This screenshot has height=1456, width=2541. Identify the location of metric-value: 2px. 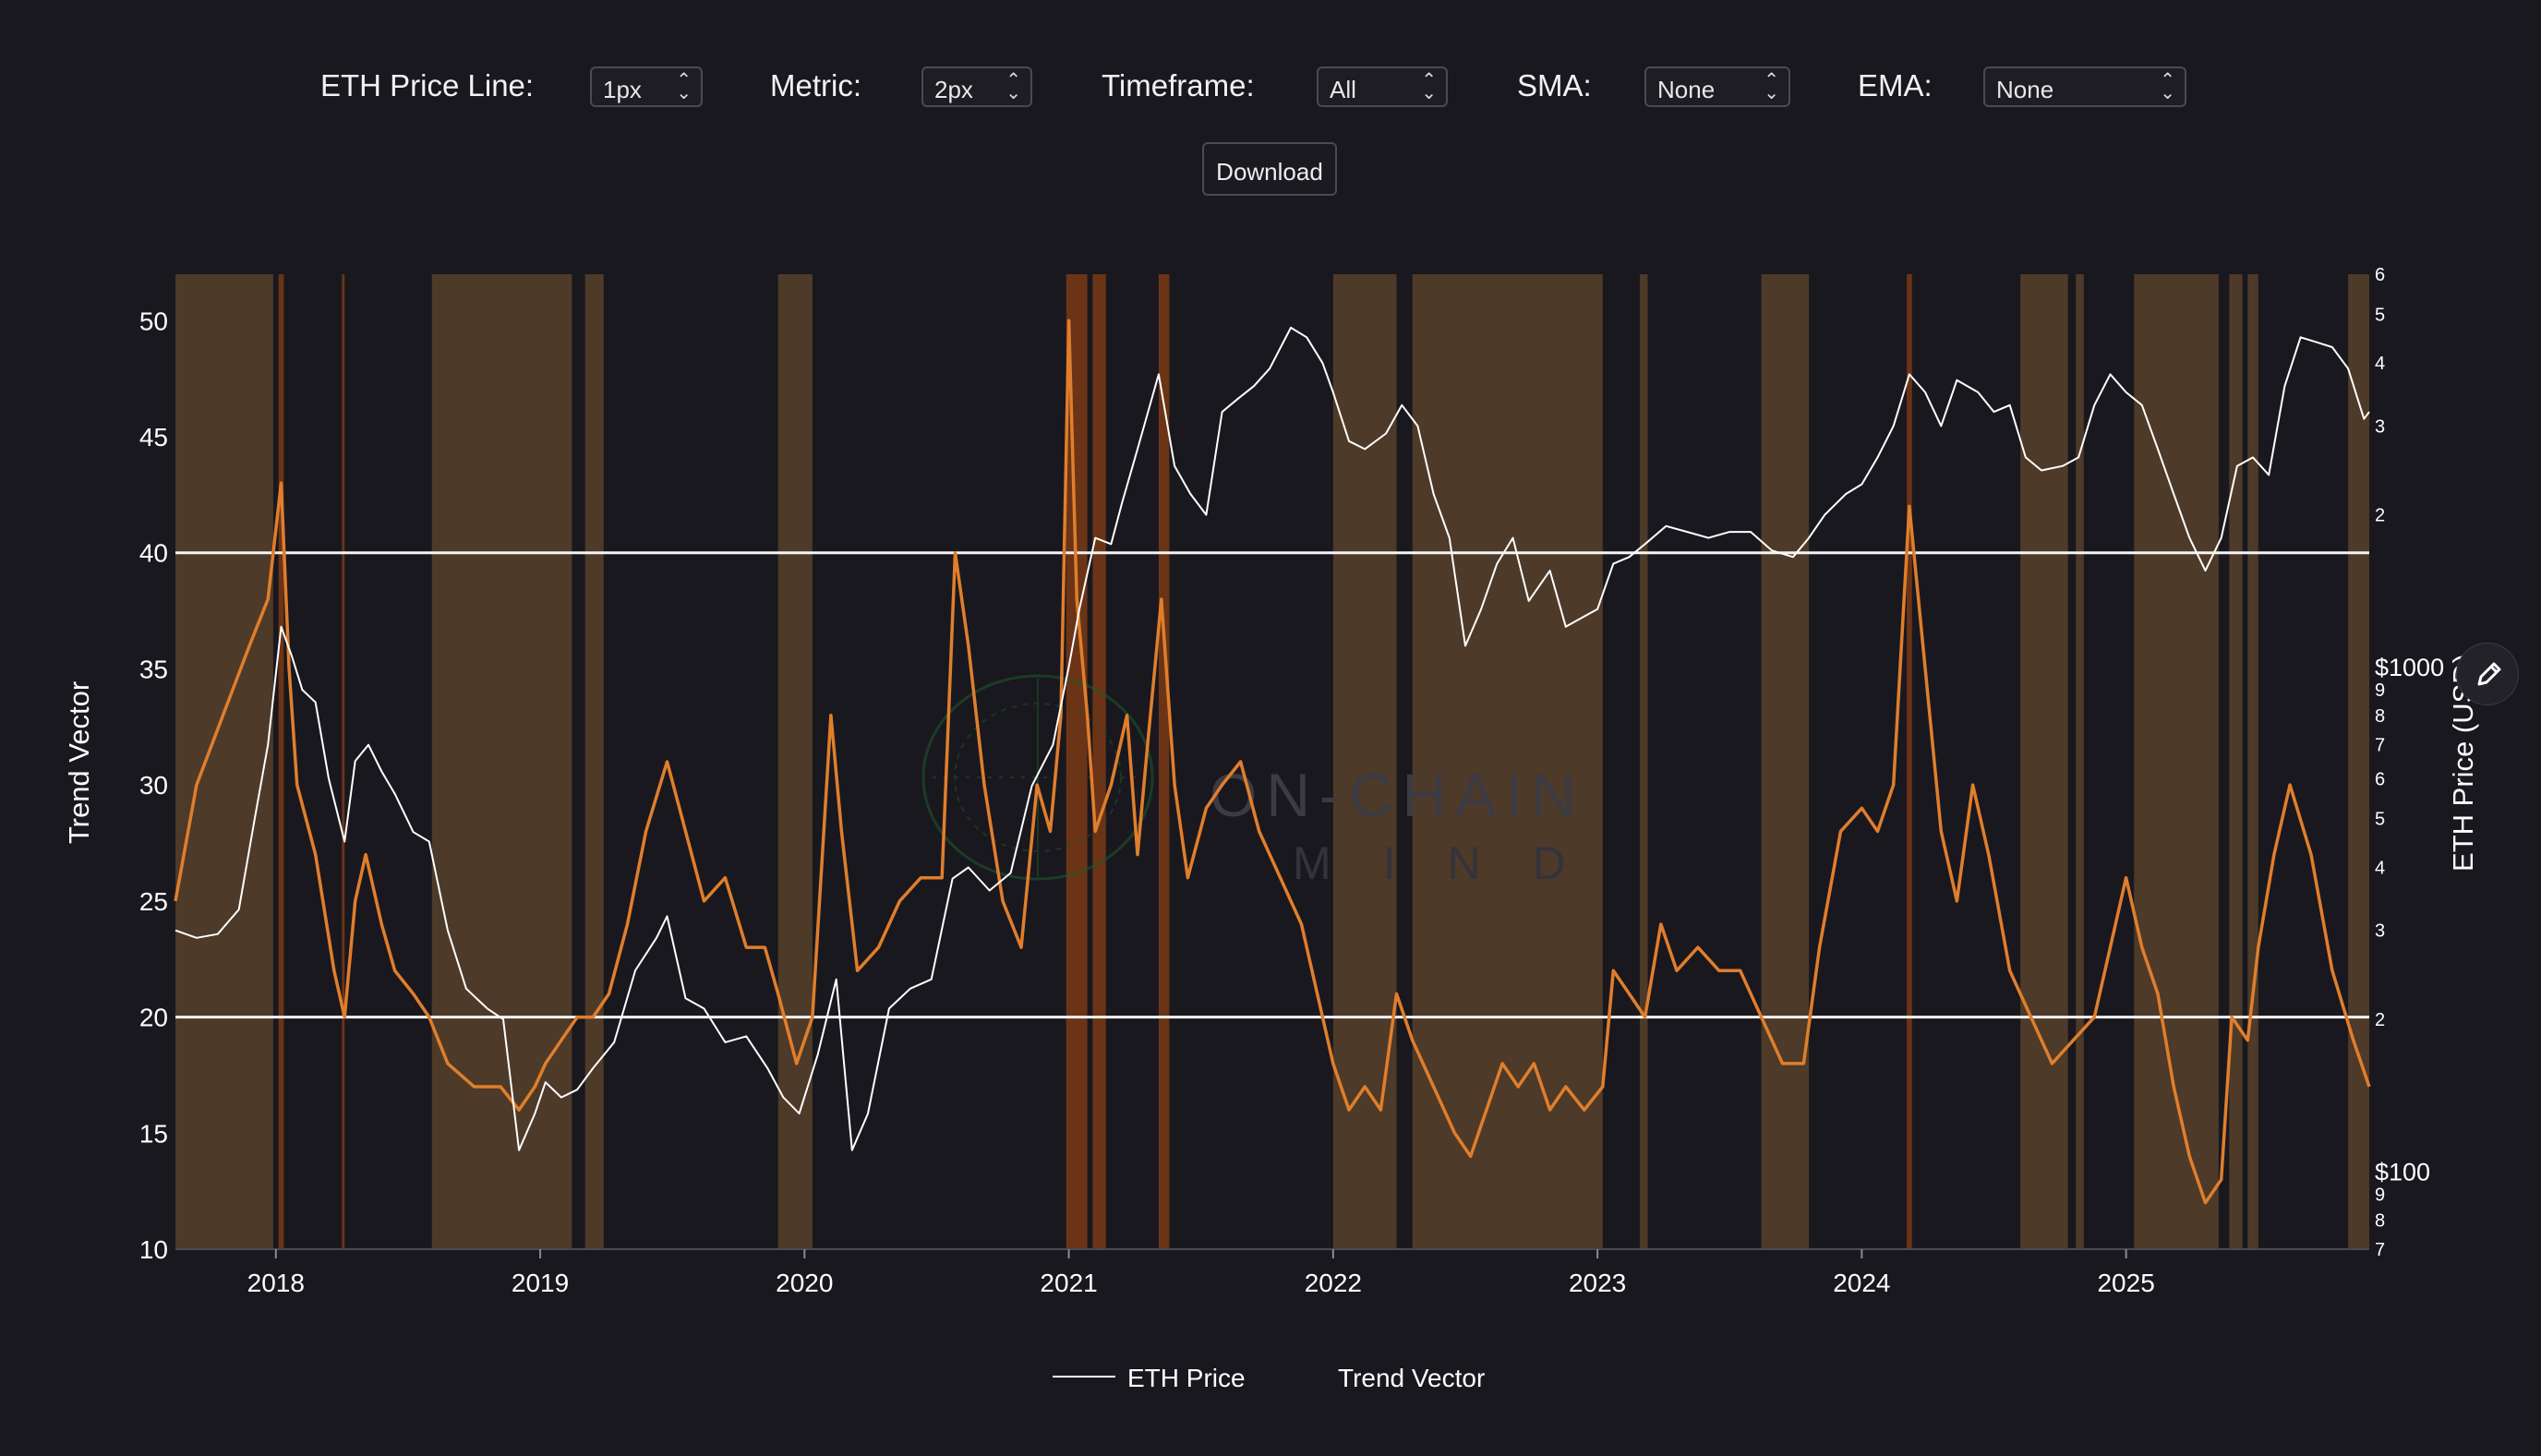
(953, 89).